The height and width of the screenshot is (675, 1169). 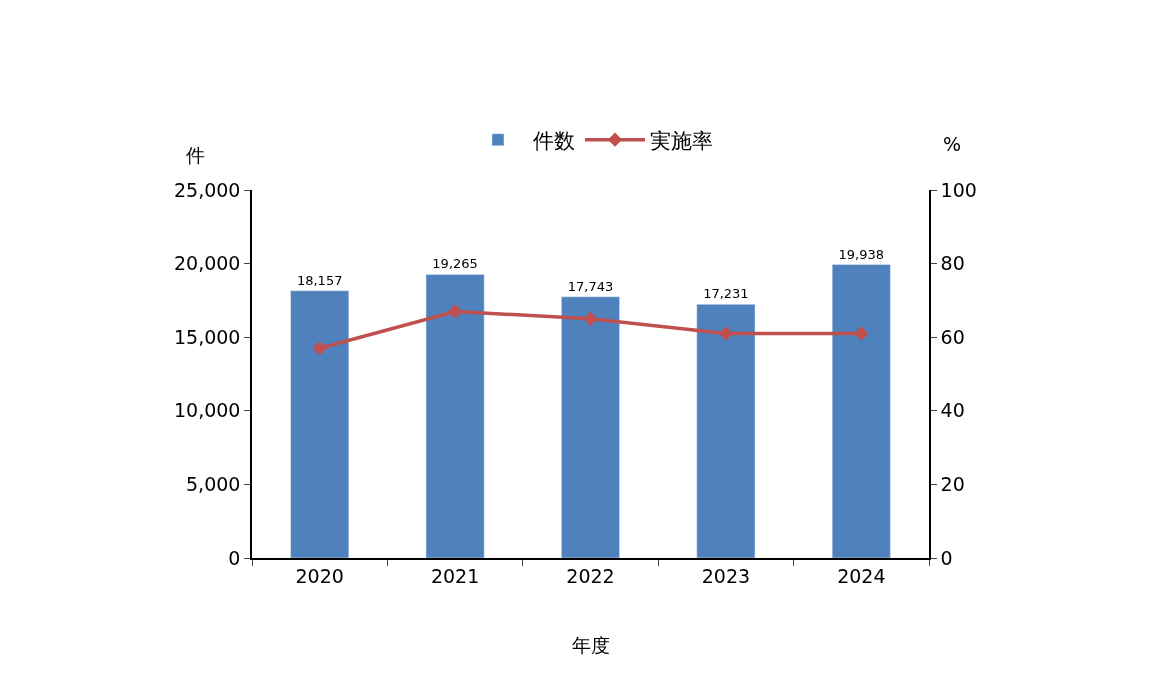 I want to click on legend-label: 実施率, so click(x=681, y=140).